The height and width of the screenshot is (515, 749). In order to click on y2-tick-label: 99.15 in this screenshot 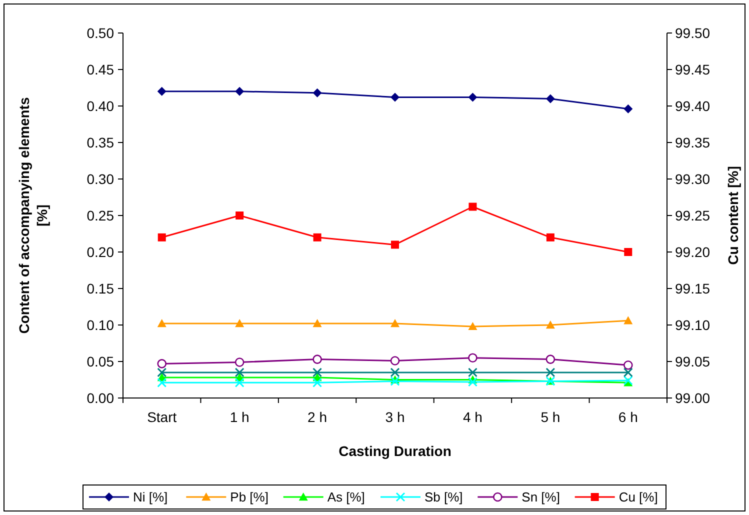, I will do `click(692, 288)`.